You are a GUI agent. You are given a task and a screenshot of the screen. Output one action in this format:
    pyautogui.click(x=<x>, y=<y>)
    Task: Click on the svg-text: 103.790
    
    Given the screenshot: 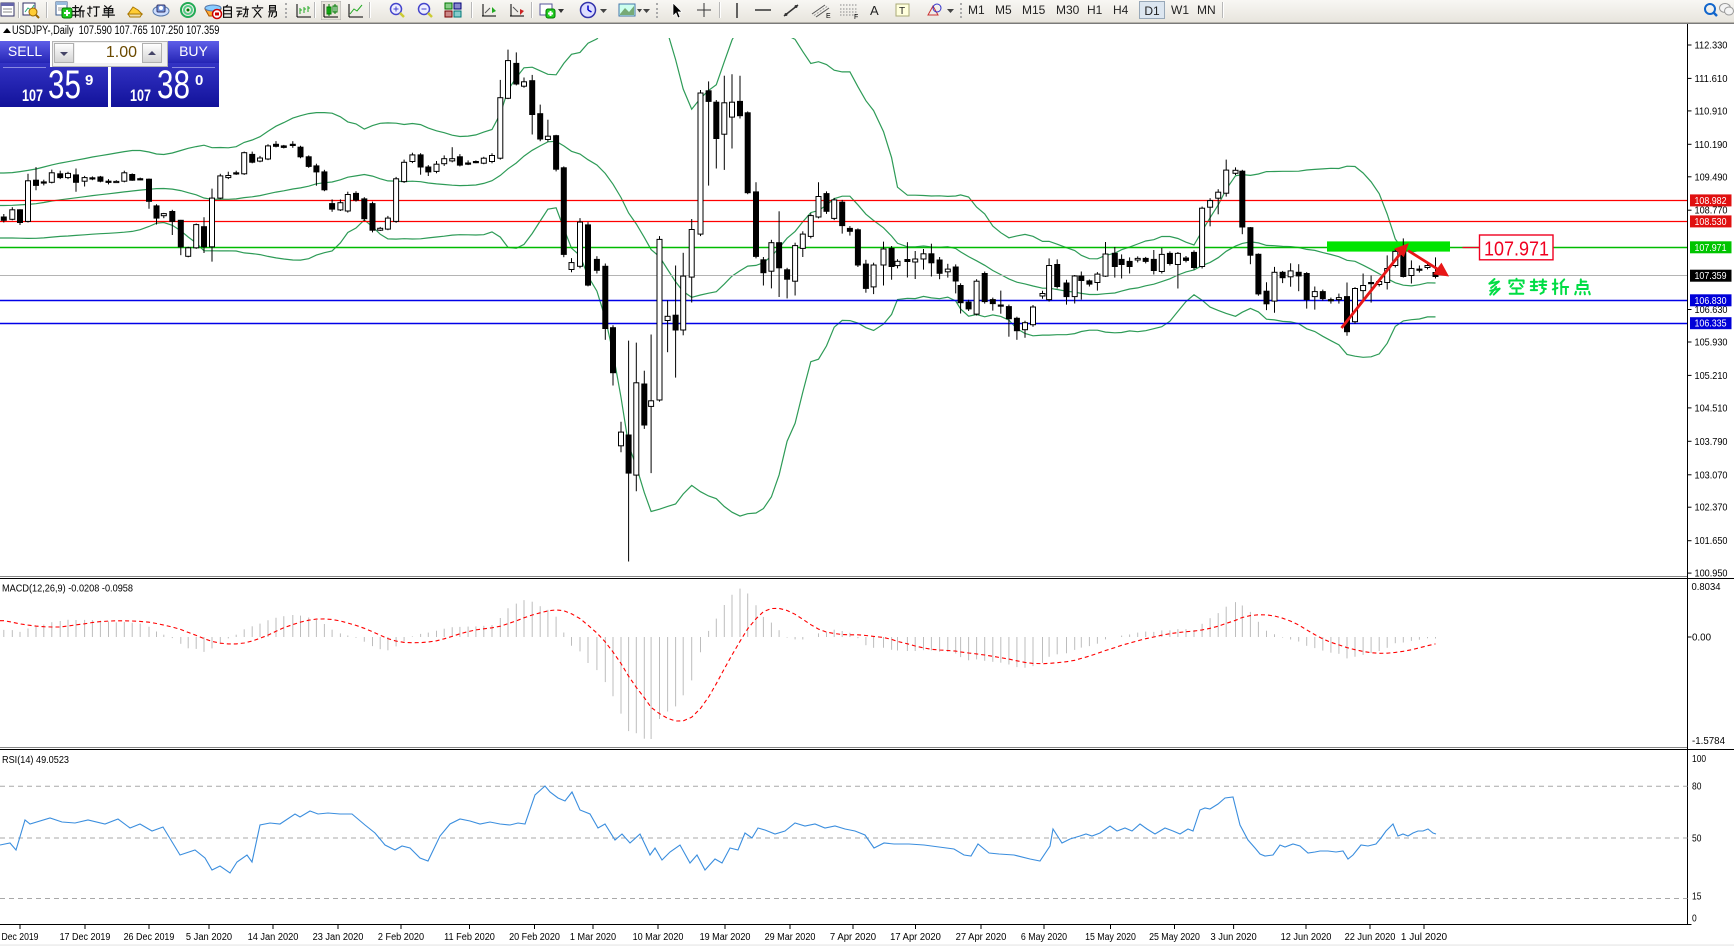 What is the action you would take?
    pyautogui.click(x=1711, y=442)
    